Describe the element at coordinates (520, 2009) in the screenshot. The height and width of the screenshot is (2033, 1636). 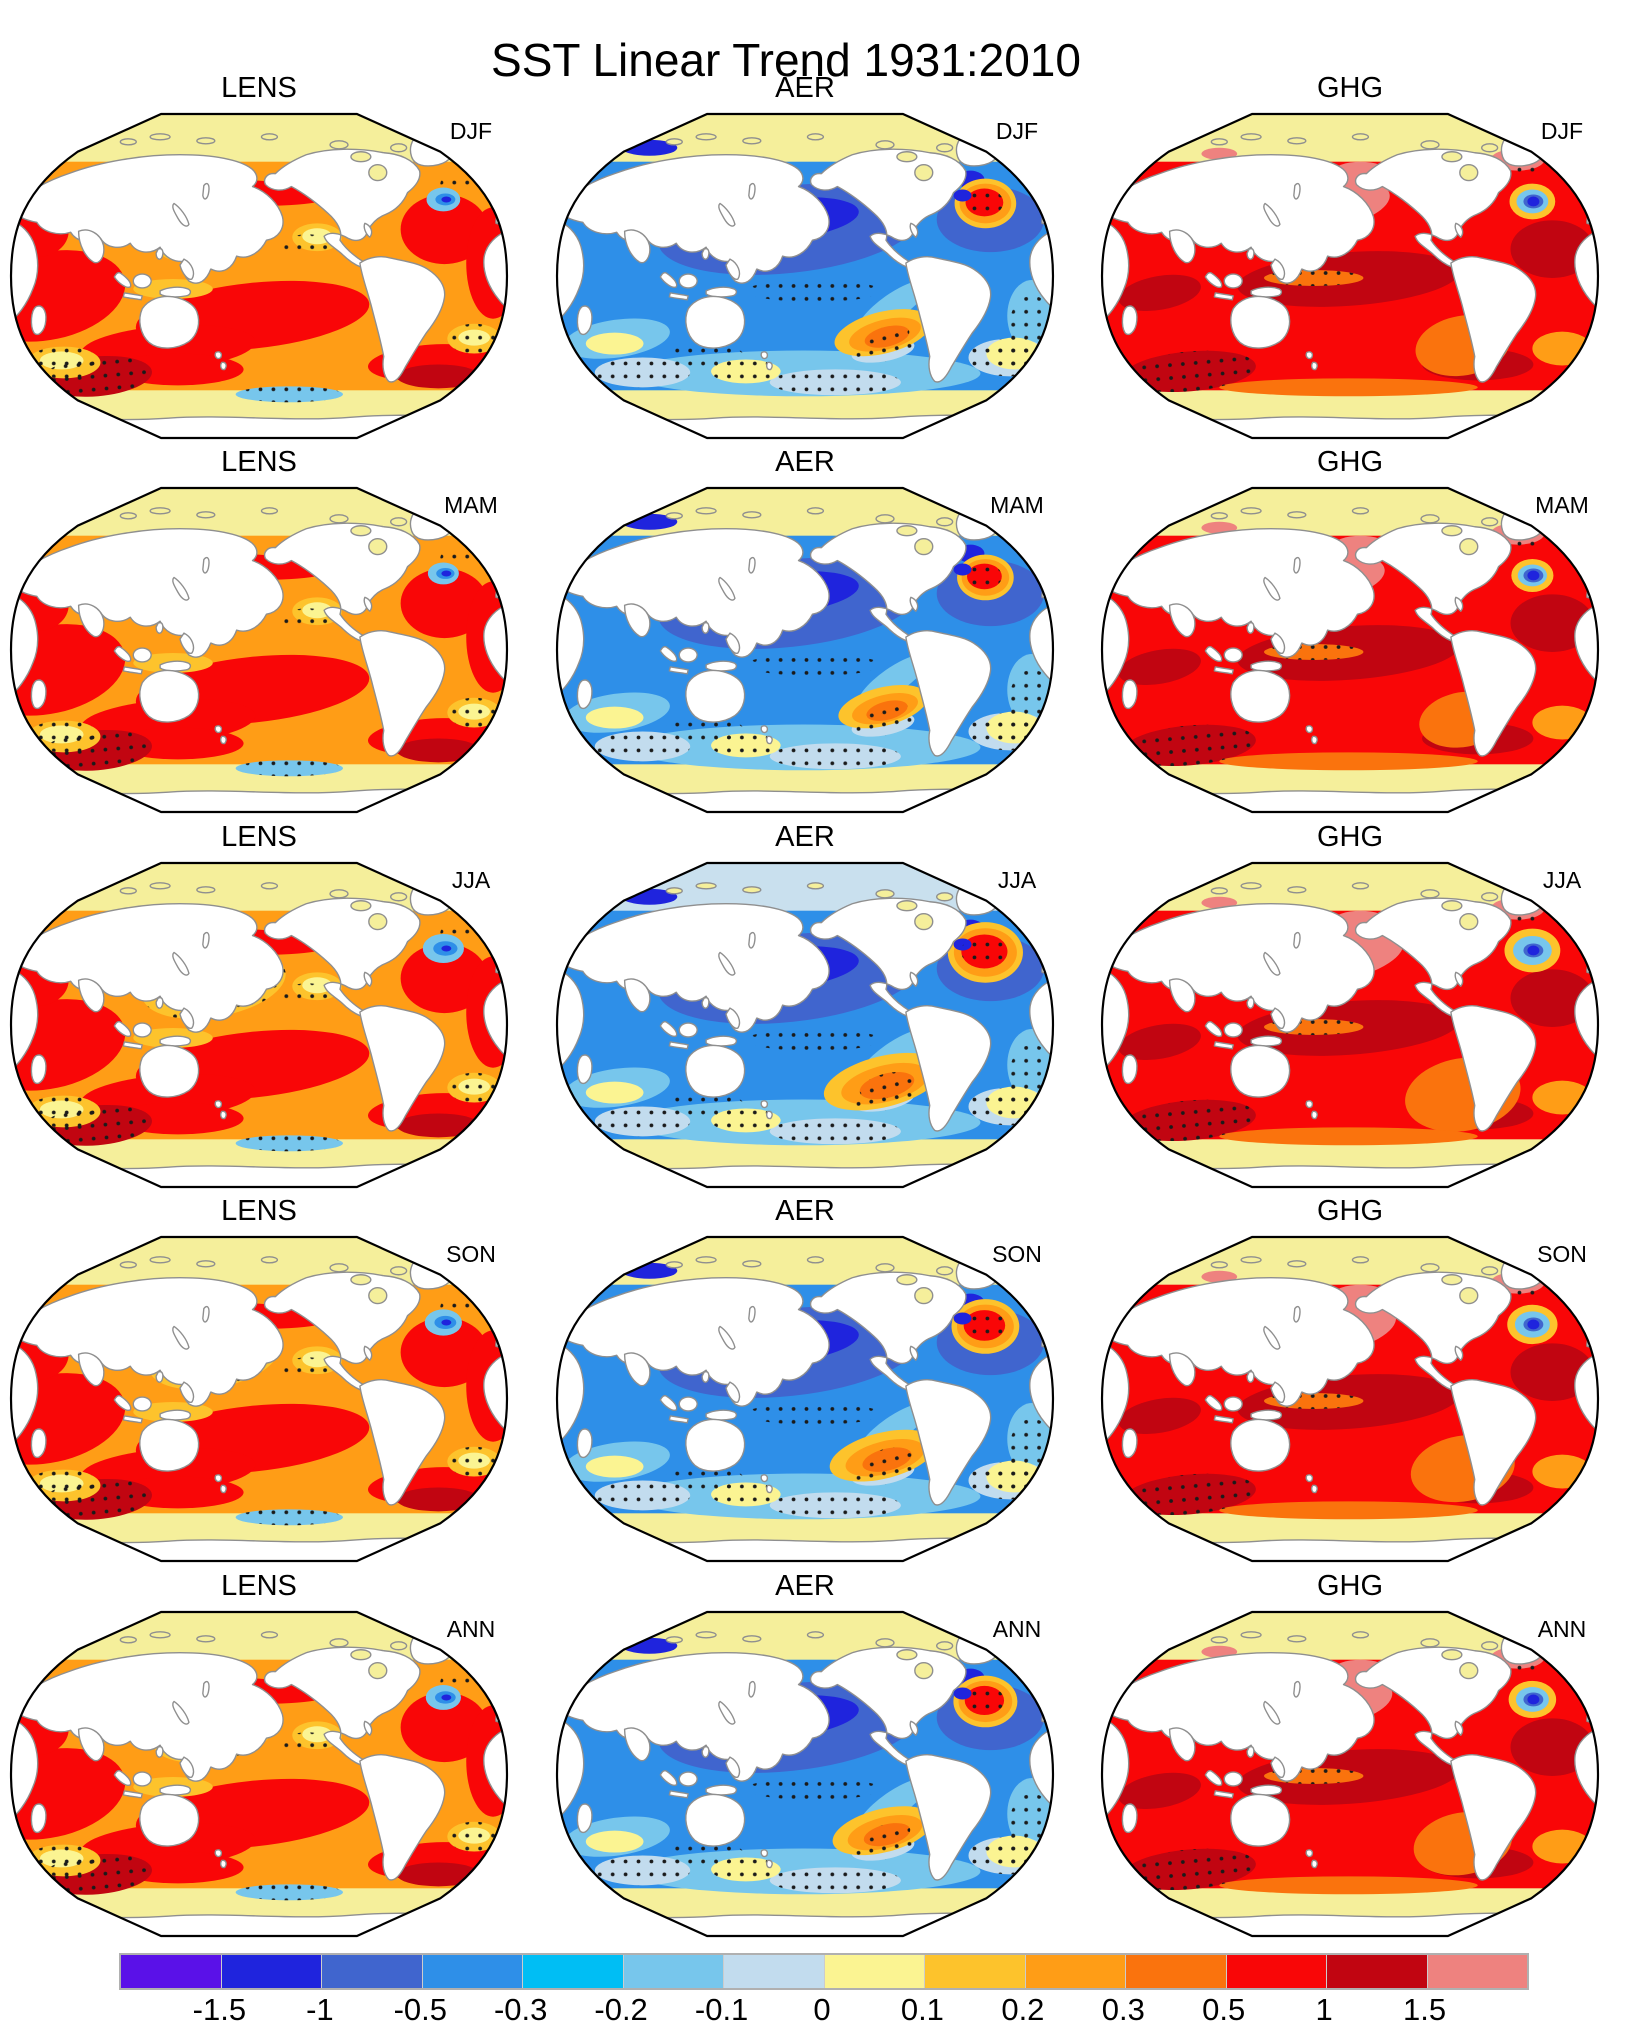
I see `colorbar-tick--0.3: -0.3` at that location.